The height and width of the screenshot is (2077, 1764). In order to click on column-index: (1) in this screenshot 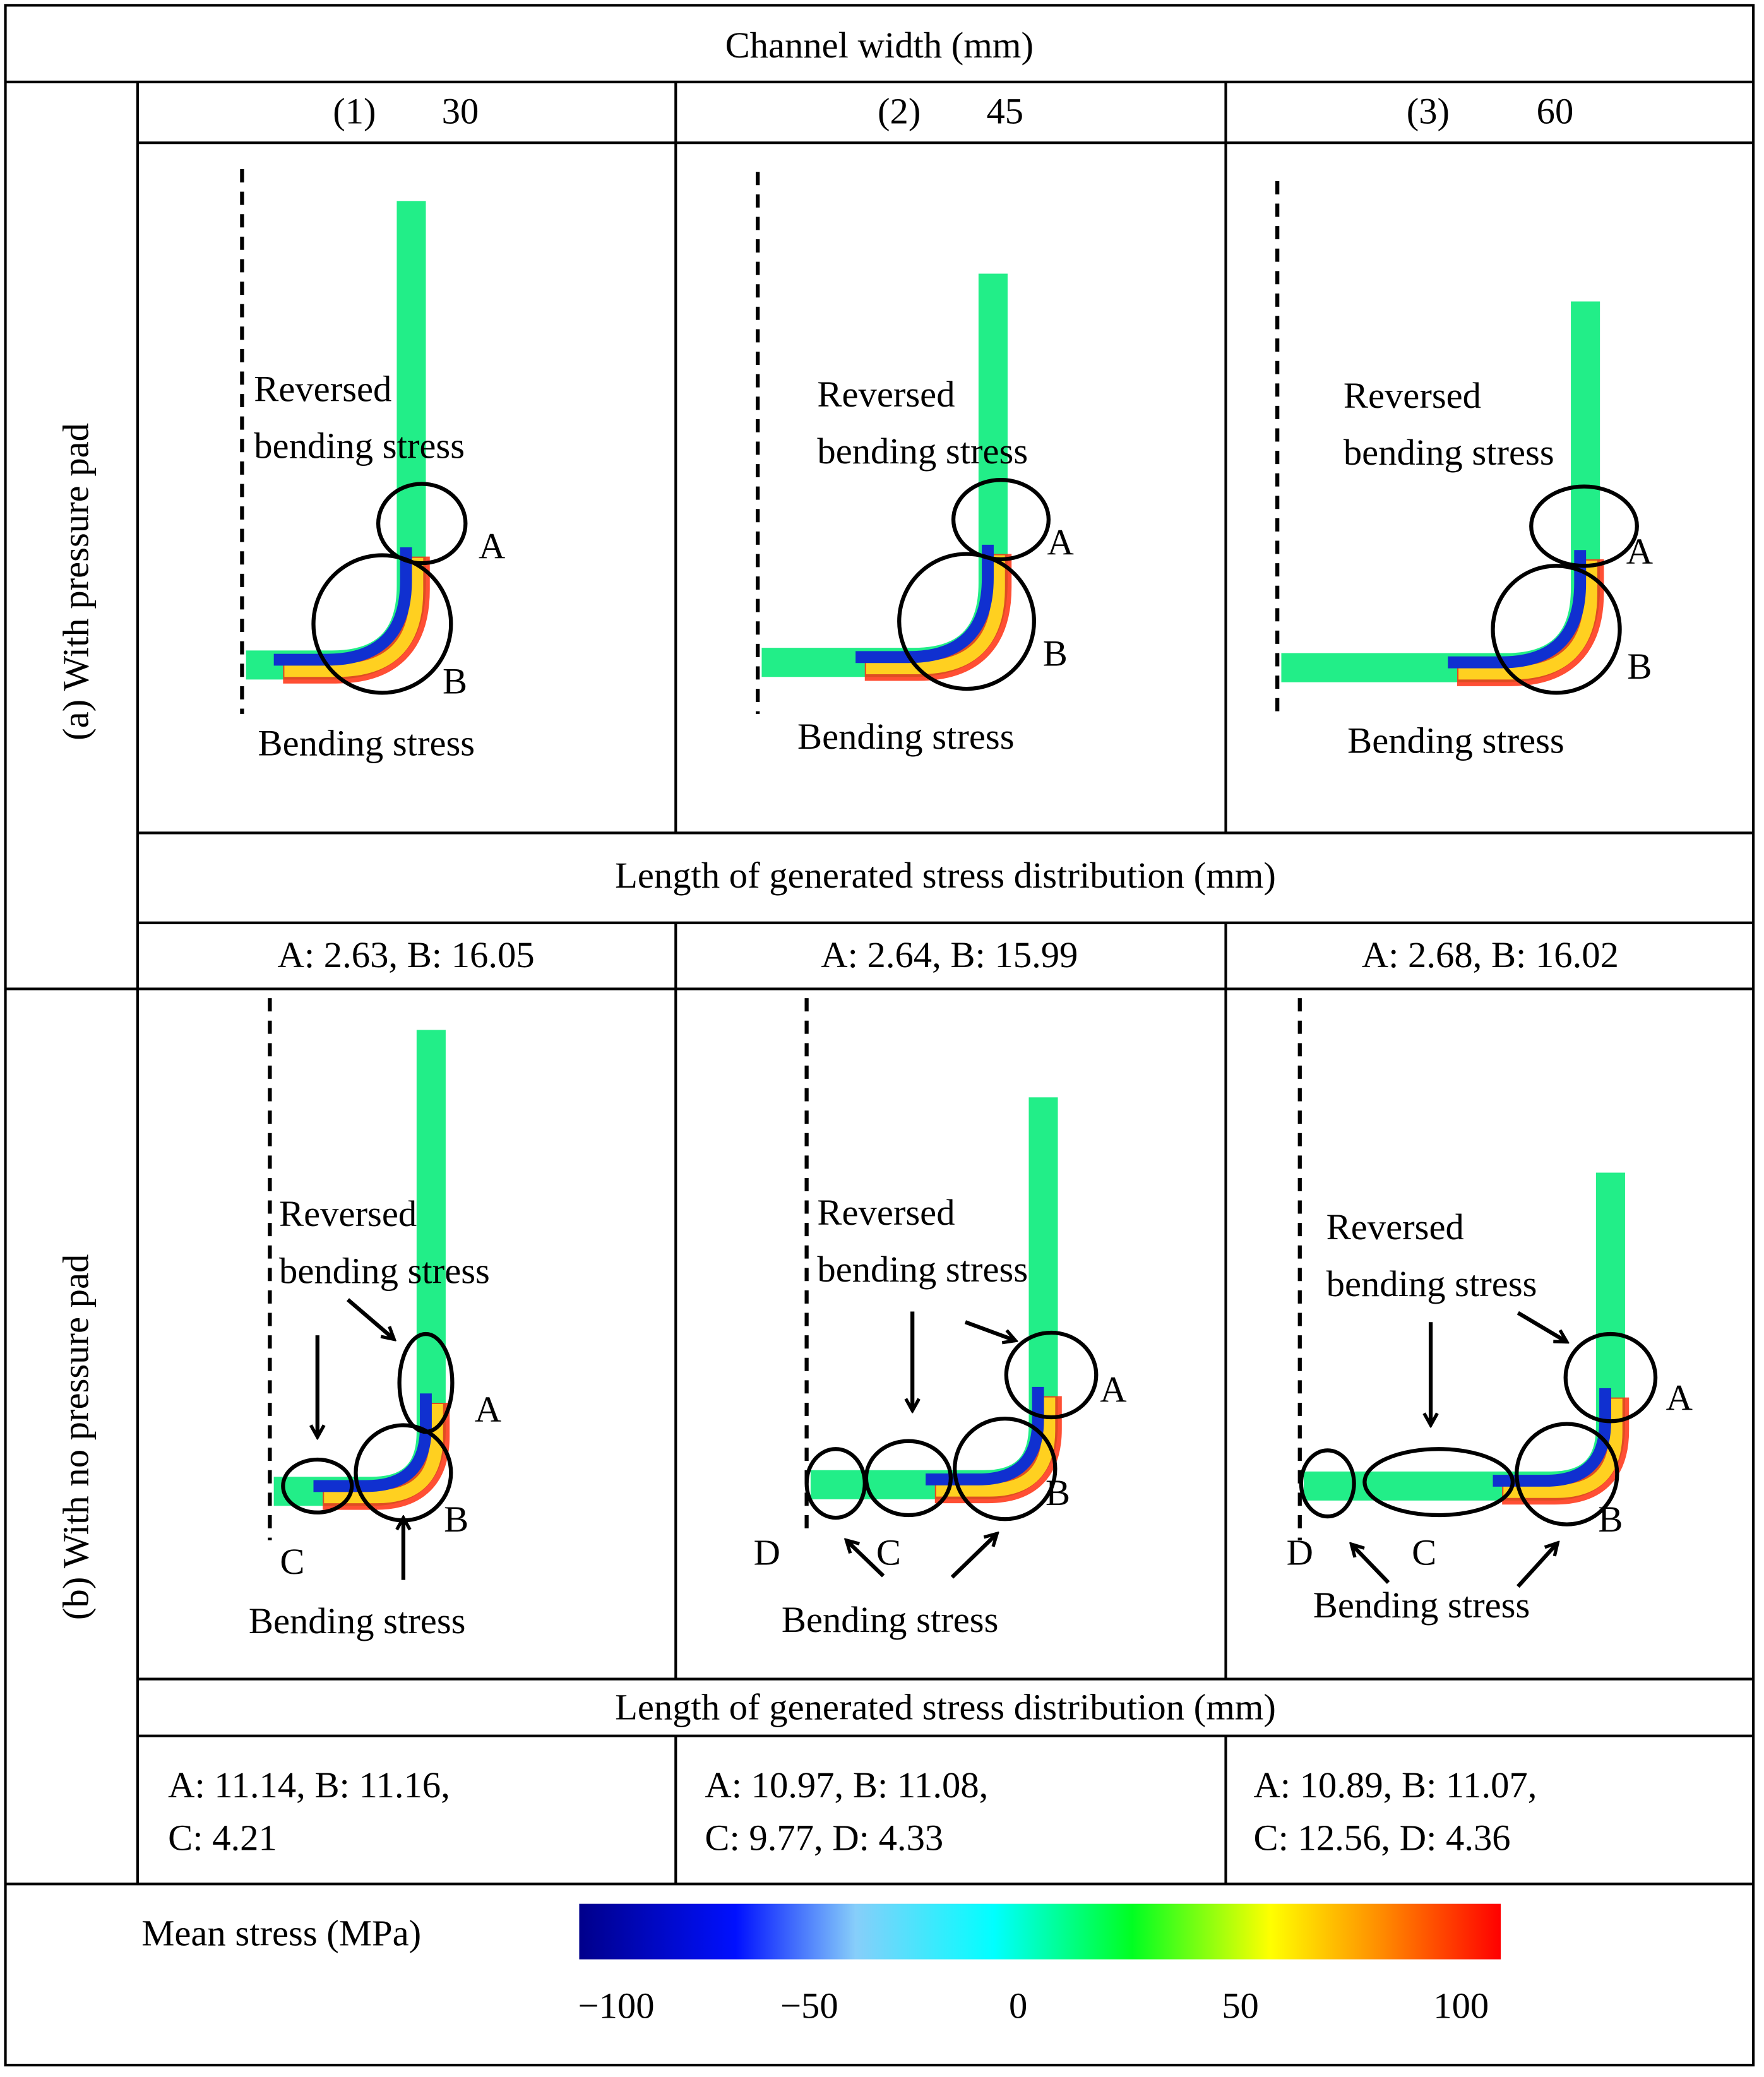, I will do `click(354, 111)`.